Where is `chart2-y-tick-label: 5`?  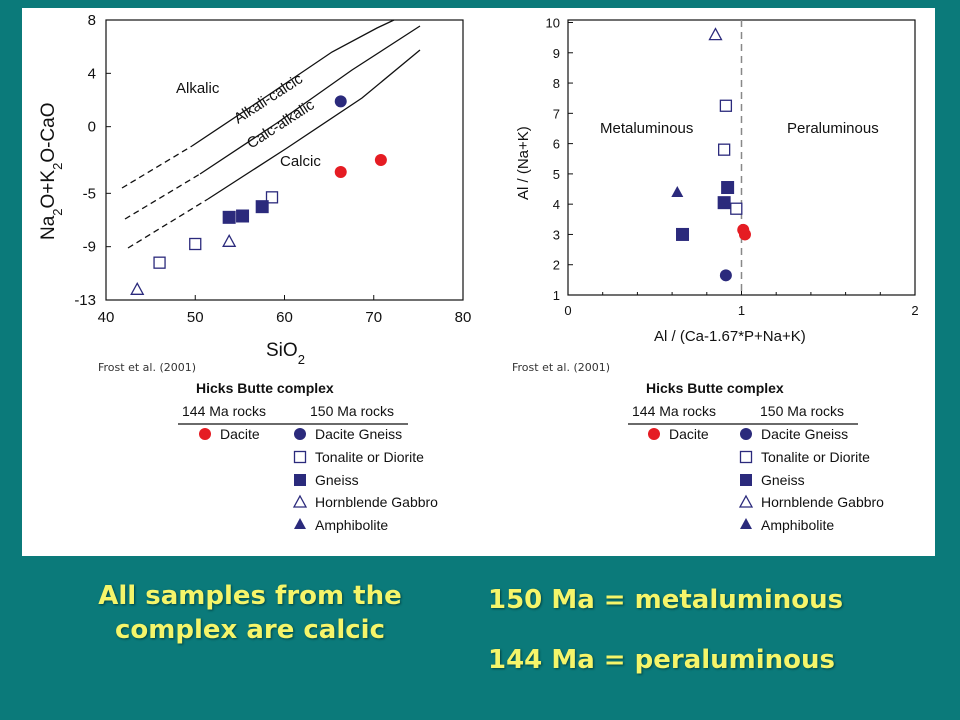 chart2-y-tick-label: 5 is located at coordinates (556, 174).